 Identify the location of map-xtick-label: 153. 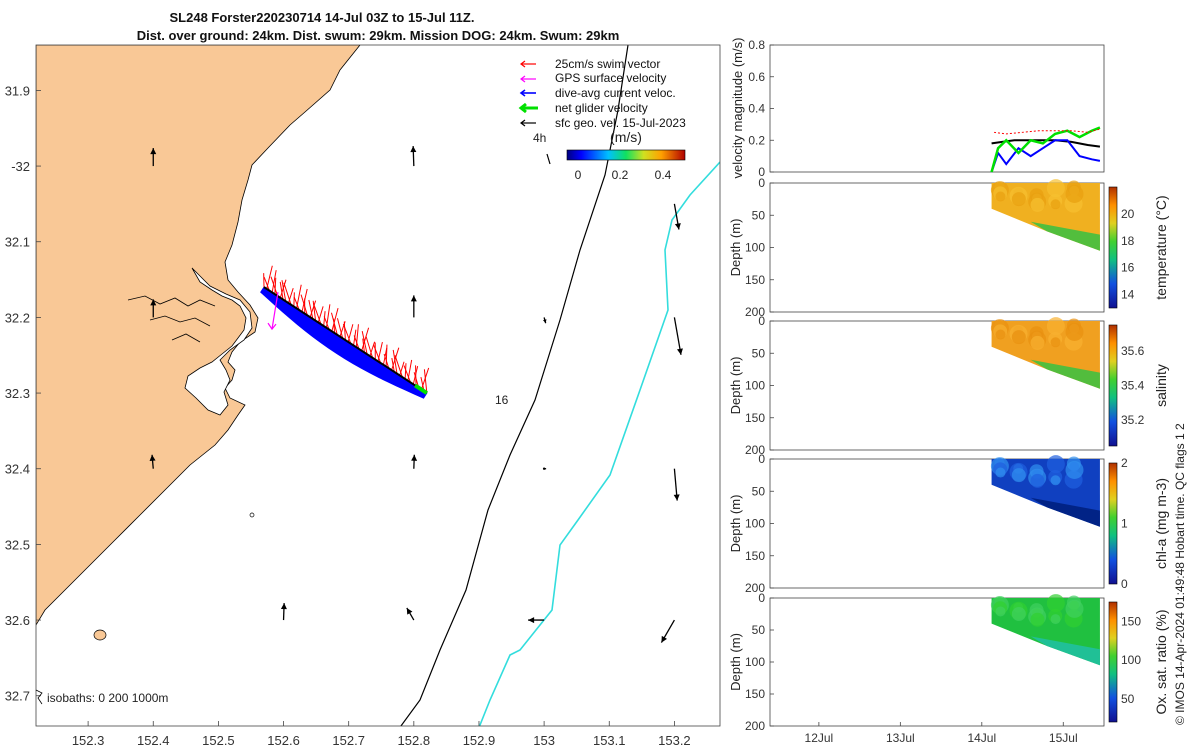
(544, 740).